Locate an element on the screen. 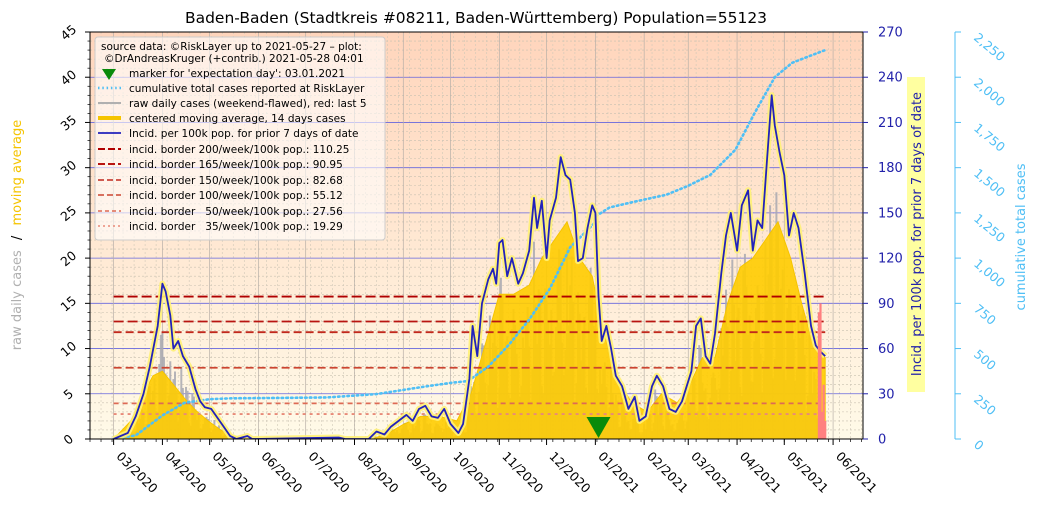  y-right1-label-bg is located at coordinates (916, 234).